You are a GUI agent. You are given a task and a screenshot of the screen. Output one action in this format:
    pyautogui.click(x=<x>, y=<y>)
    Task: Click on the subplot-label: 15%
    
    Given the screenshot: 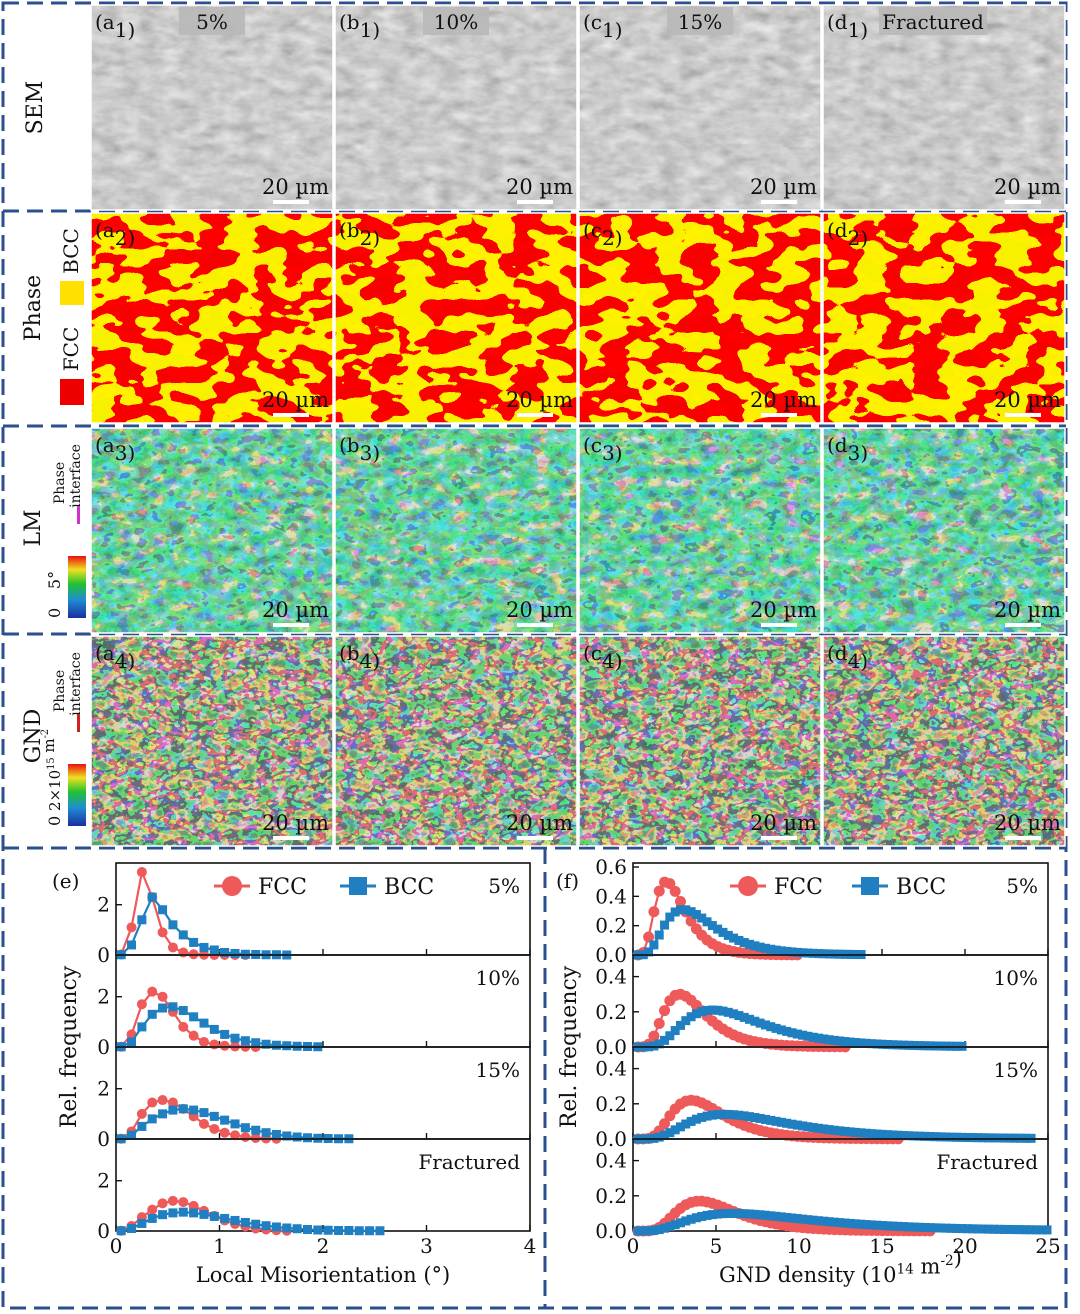 What is the action you would take?
    pyautogui.click(x=1016, y=1070)
    